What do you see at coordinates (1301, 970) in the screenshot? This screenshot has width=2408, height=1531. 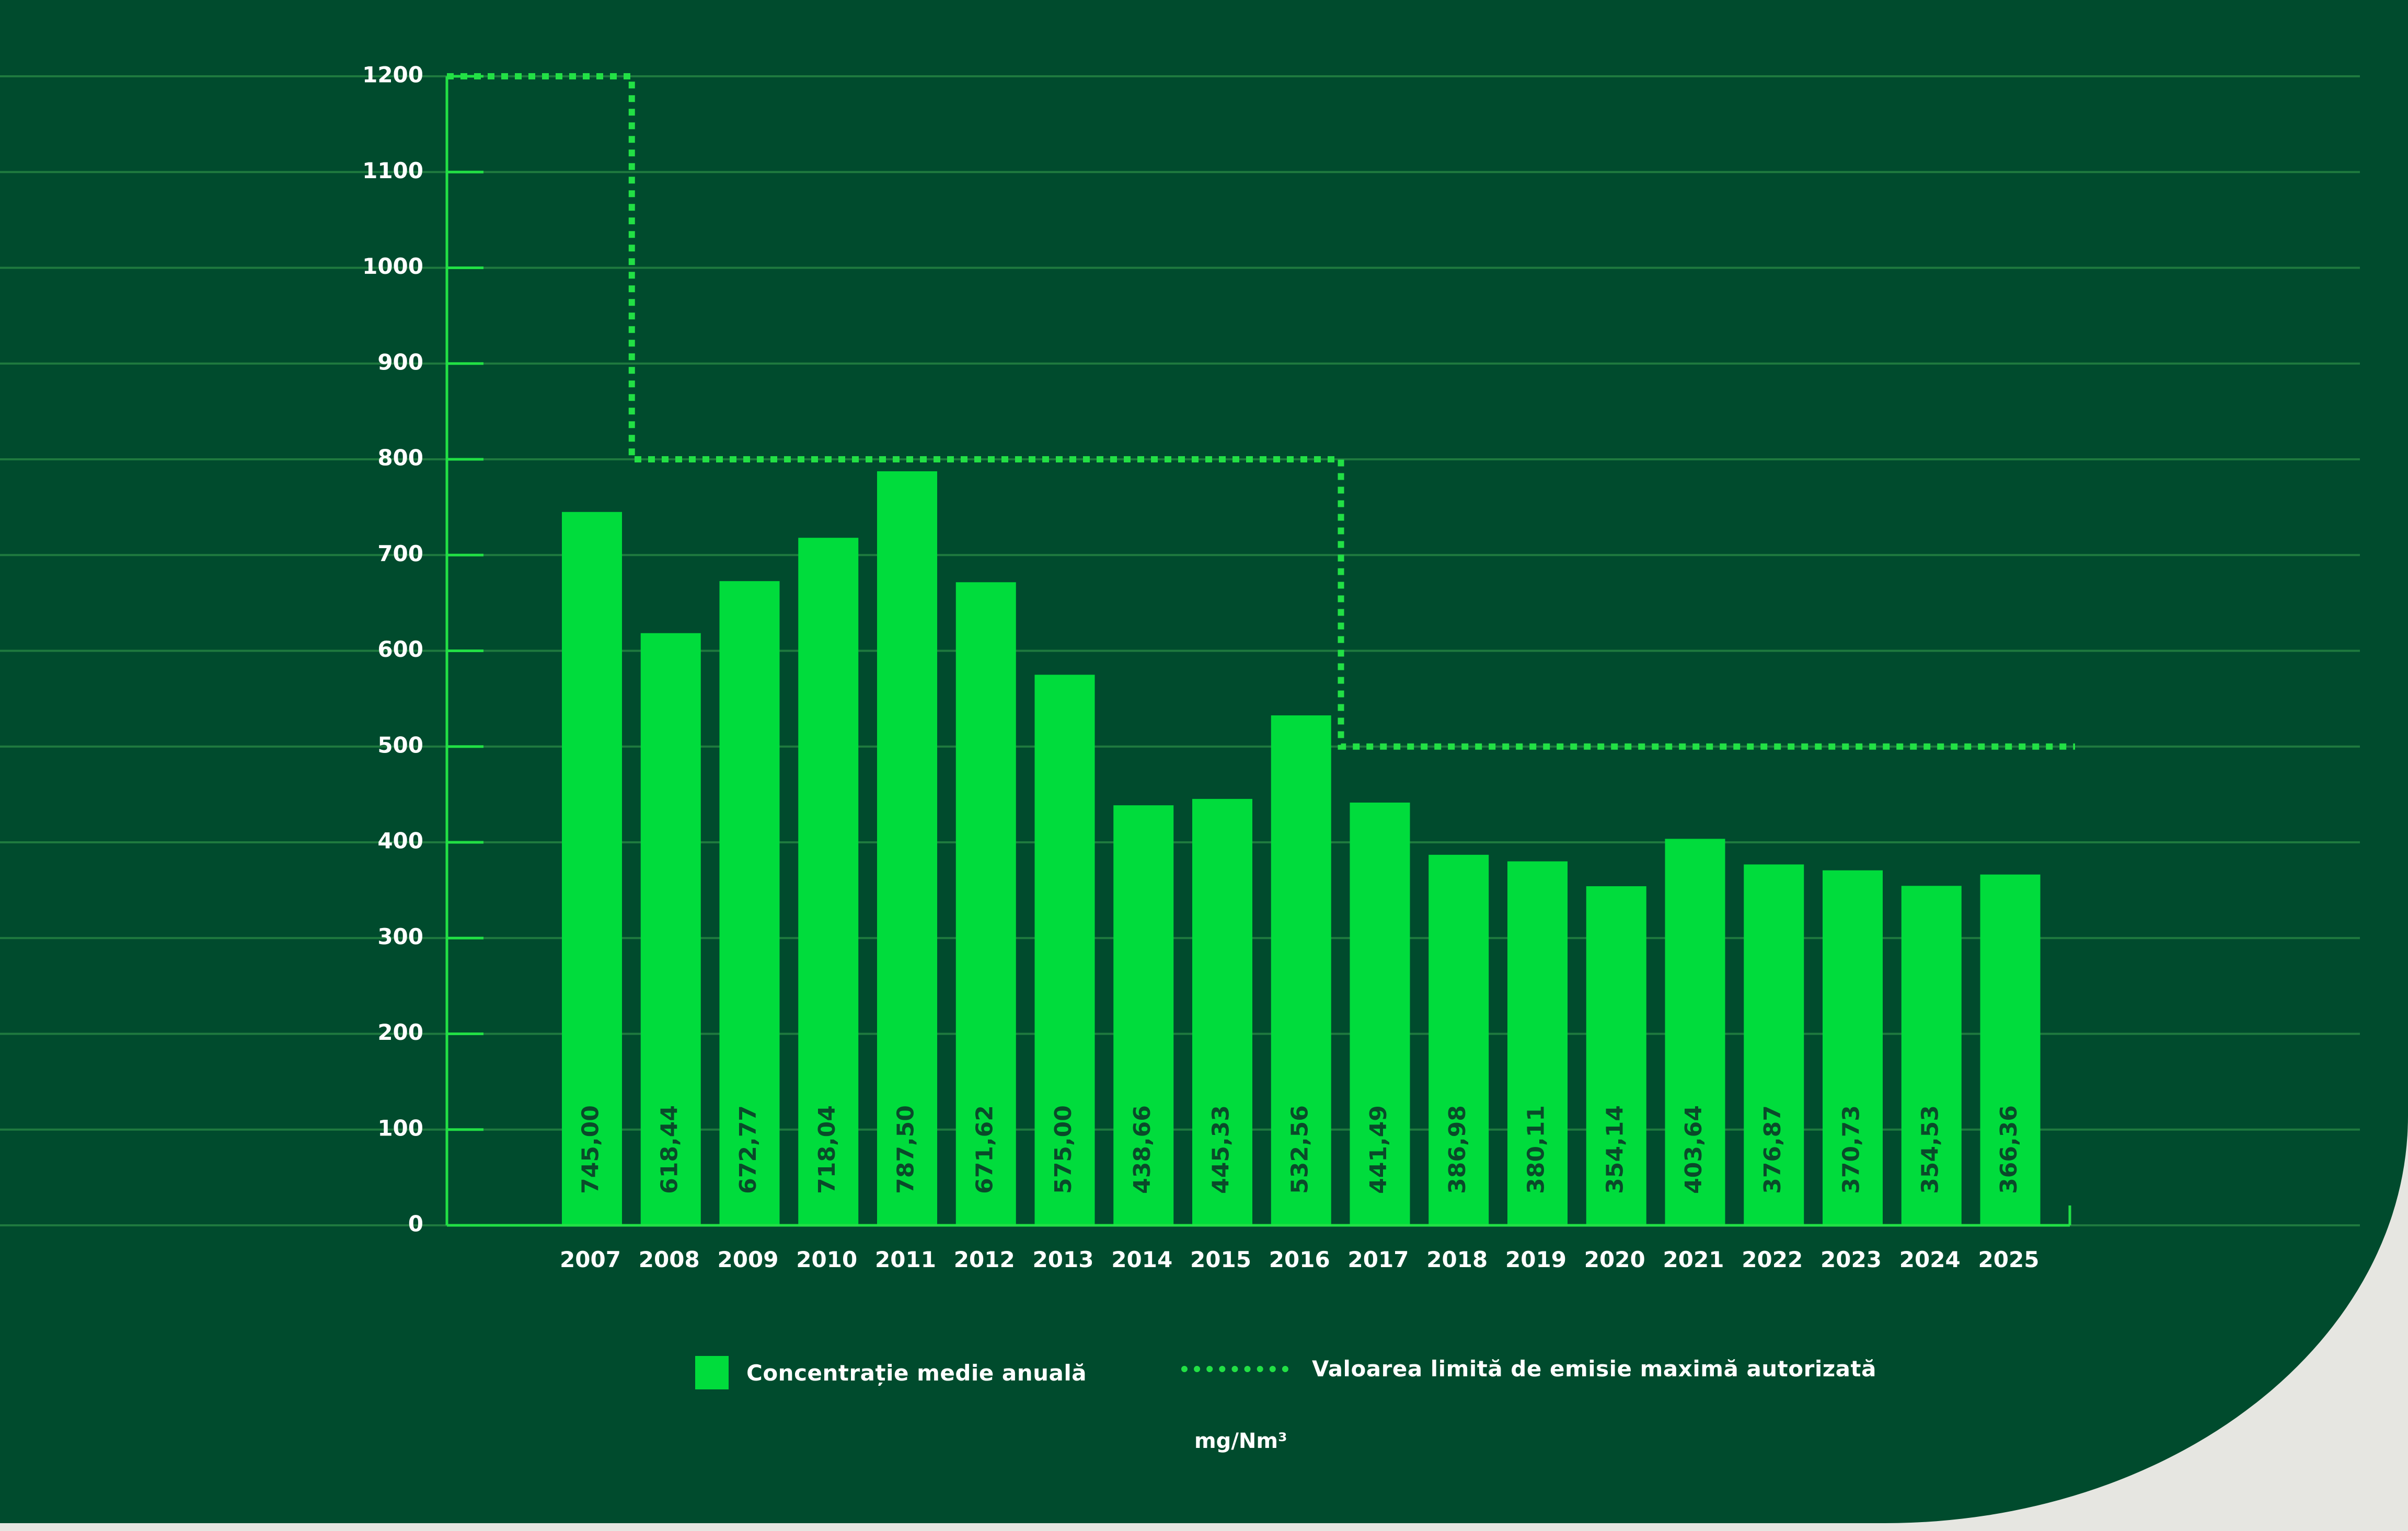 I see `bar-2016` at bounding box center [1301, 970].